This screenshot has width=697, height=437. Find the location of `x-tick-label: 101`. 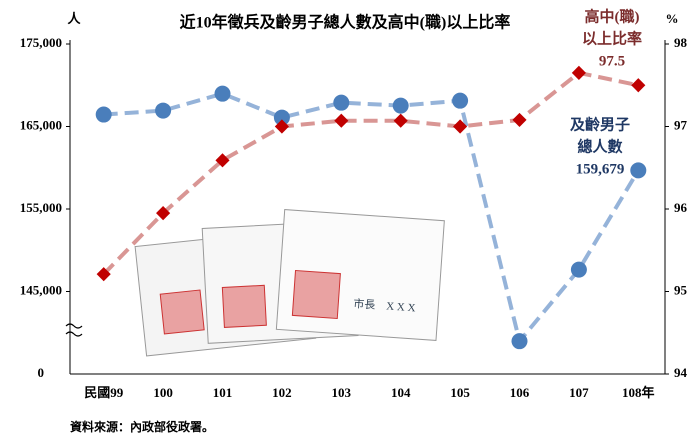

x-tick-label: 101 is located at coordinates (223, 392).